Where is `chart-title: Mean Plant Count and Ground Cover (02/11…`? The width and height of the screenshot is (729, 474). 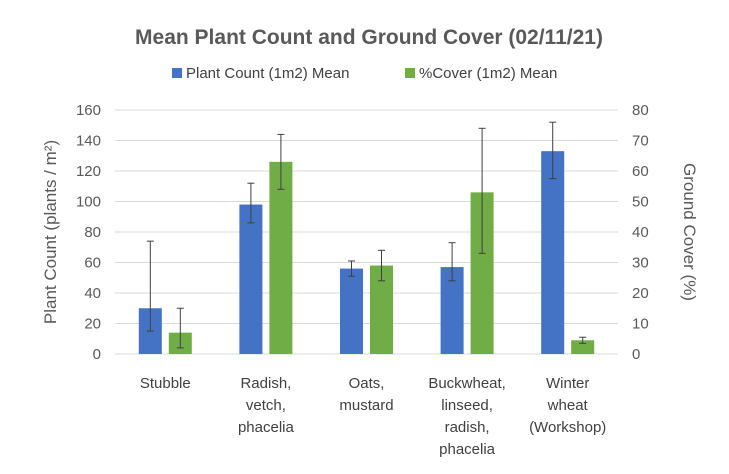 chart-title: Mean Plant Count and Ground Cover (02/11… is located at coordinates (369, 37).